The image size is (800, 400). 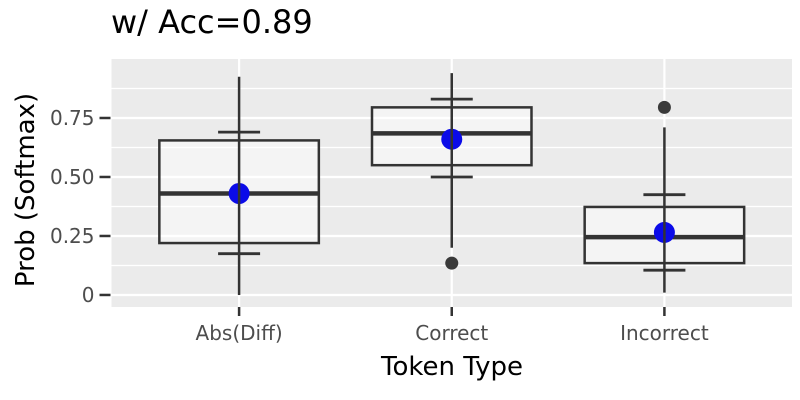 I want to click on y-tick-label: 0.75, so click(x=72, y=118).